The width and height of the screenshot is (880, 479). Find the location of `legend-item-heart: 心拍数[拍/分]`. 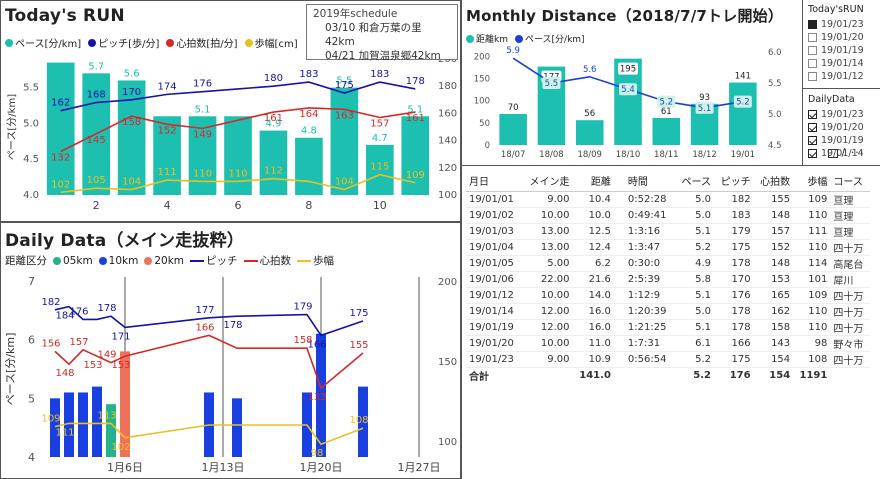

legend-item-heart: 心拍数[拍/分] is located at coordinates (202, 42).